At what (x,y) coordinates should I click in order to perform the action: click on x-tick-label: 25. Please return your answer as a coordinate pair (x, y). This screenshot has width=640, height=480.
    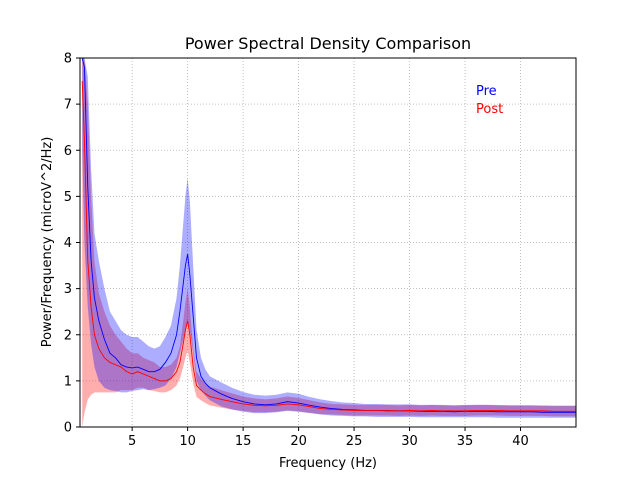
    Looking at the image, I should click on (354, 441).